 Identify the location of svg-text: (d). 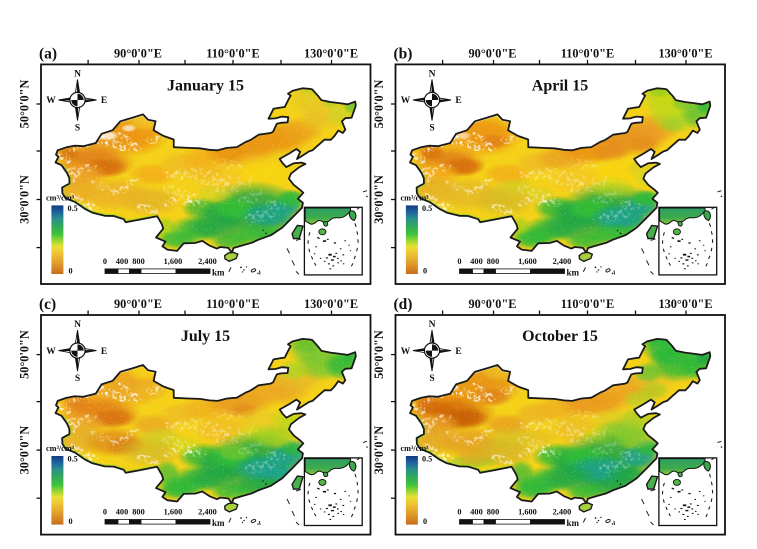
(403, 304).